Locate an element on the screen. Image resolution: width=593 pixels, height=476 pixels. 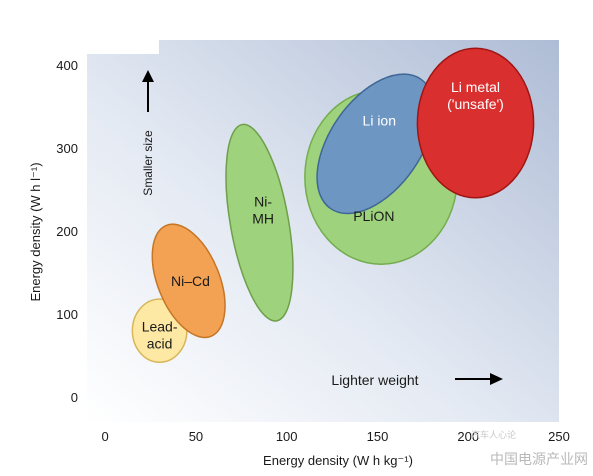
x-tick-label: 250 is located at coordinates (559, 436).